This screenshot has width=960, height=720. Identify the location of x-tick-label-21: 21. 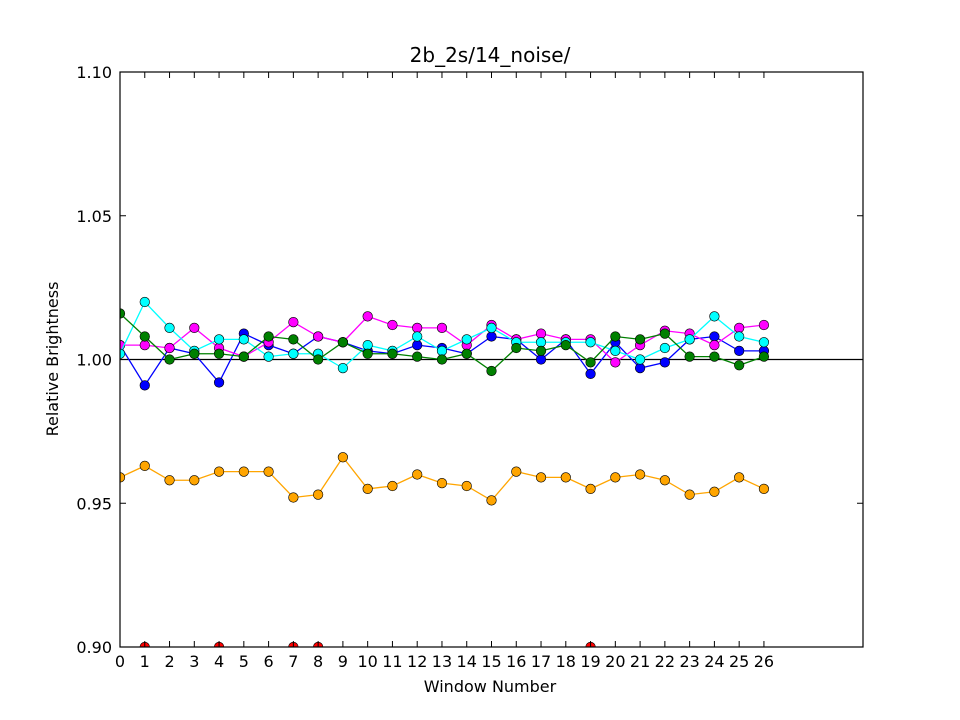
(640, 661).